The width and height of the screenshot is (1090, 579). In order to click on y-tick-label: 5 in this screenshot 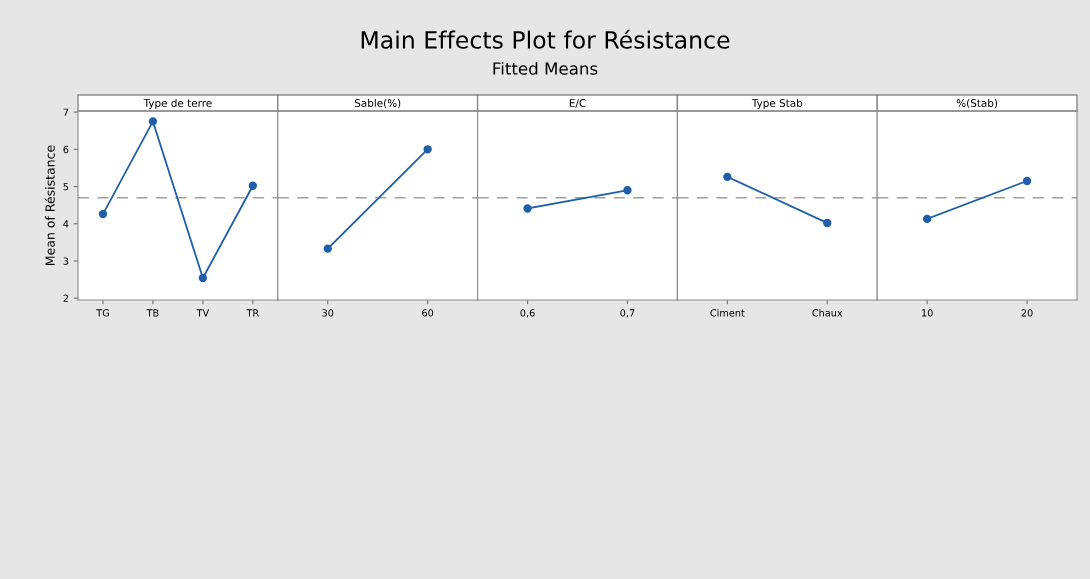, I will do `click(66, 187)`.